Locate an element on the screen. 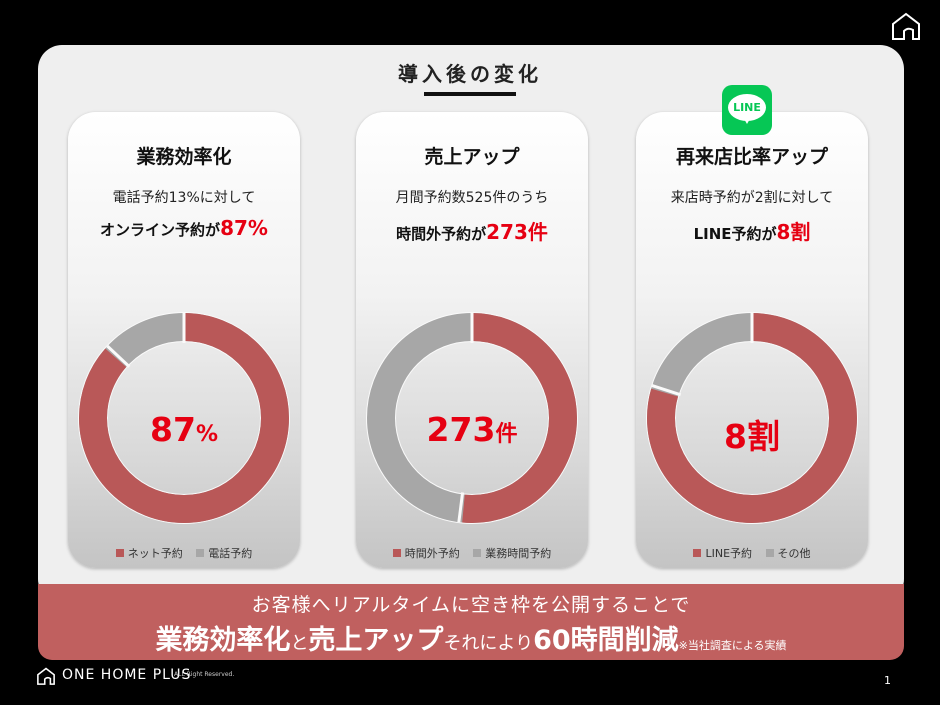 Image resolution: width=940 pixels, height=705 pixels. card-highlight: 時間外予約が273件 is located at coordinates (472, 230).